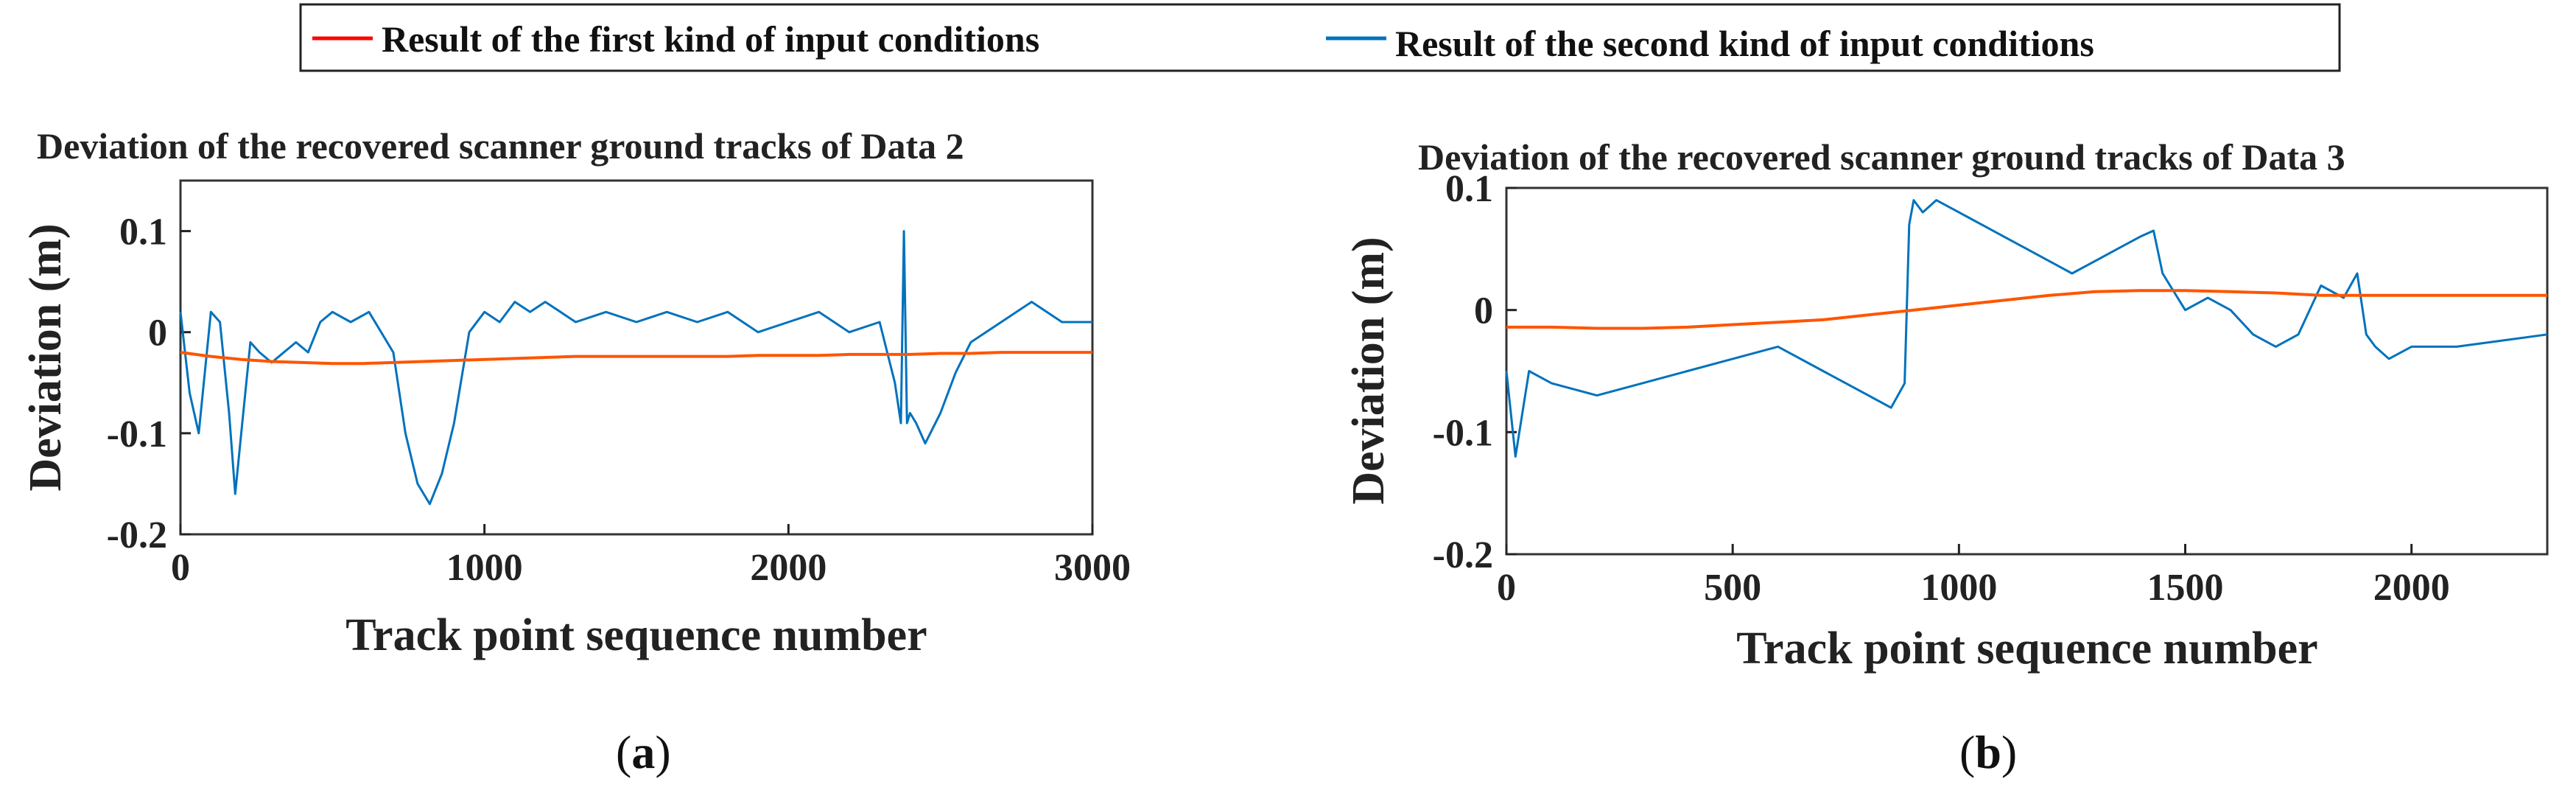  What do you see at coordinates (1483, 311) in the screenshot?
I see `chart-b-ytick-label: 0` at bounding box center [1483, 311].